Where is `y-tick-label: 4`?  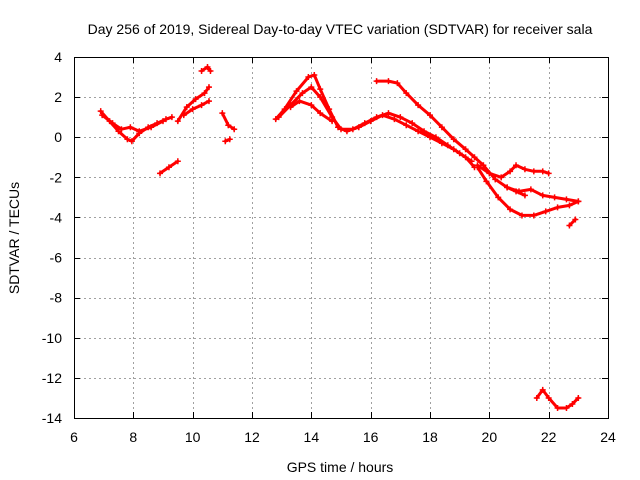
y-tick-label: 4 is located at coordinates (58, 57).